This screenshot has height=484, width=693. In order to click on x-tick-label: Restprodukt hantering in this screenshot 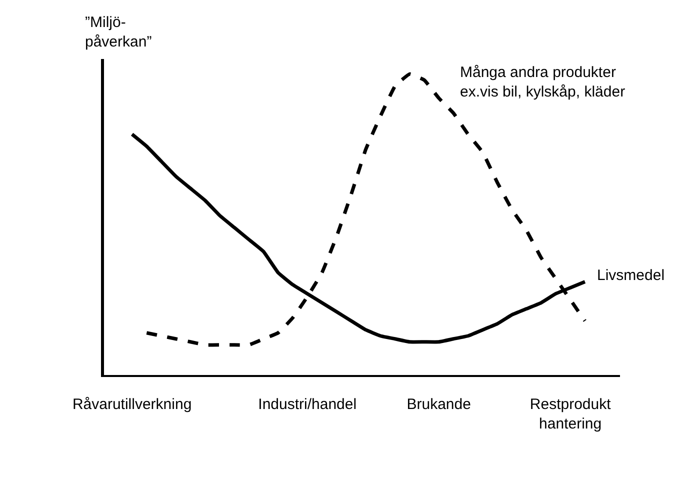, I will do `click(571, 414)`.